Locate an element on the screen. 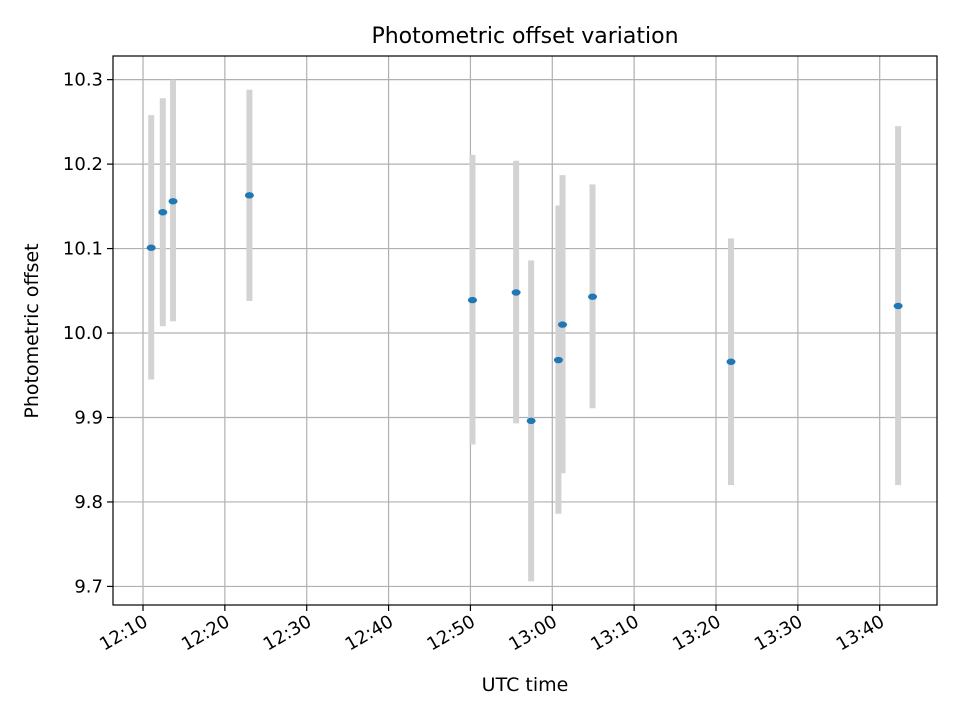  y-tick-label: 10.1 is located at coordinates (83, 249).